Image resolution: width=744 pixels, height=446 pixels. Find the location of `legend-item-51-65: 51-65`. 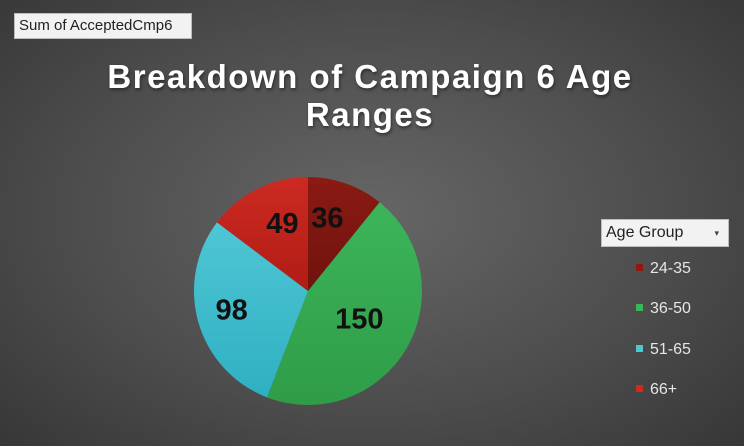

legend-item-51-65: 51-65 is located at coordinates (663, 350).